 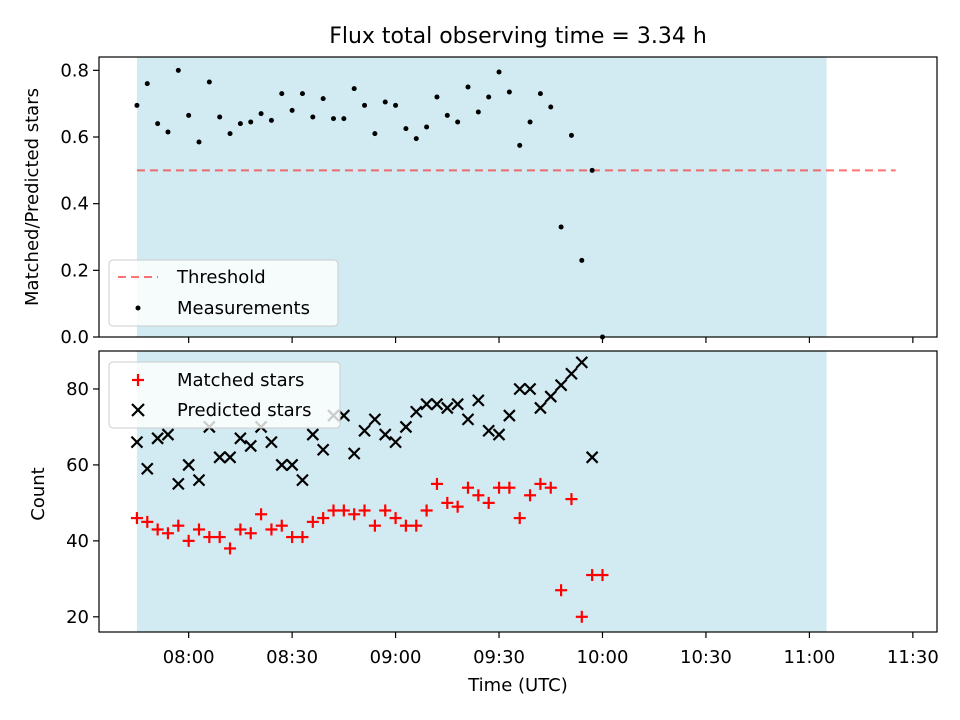 What do you see at coordinates (77, 541) in the screenshot?
I see `count-y-tick-label: 40` at bounding box center [77, 541].